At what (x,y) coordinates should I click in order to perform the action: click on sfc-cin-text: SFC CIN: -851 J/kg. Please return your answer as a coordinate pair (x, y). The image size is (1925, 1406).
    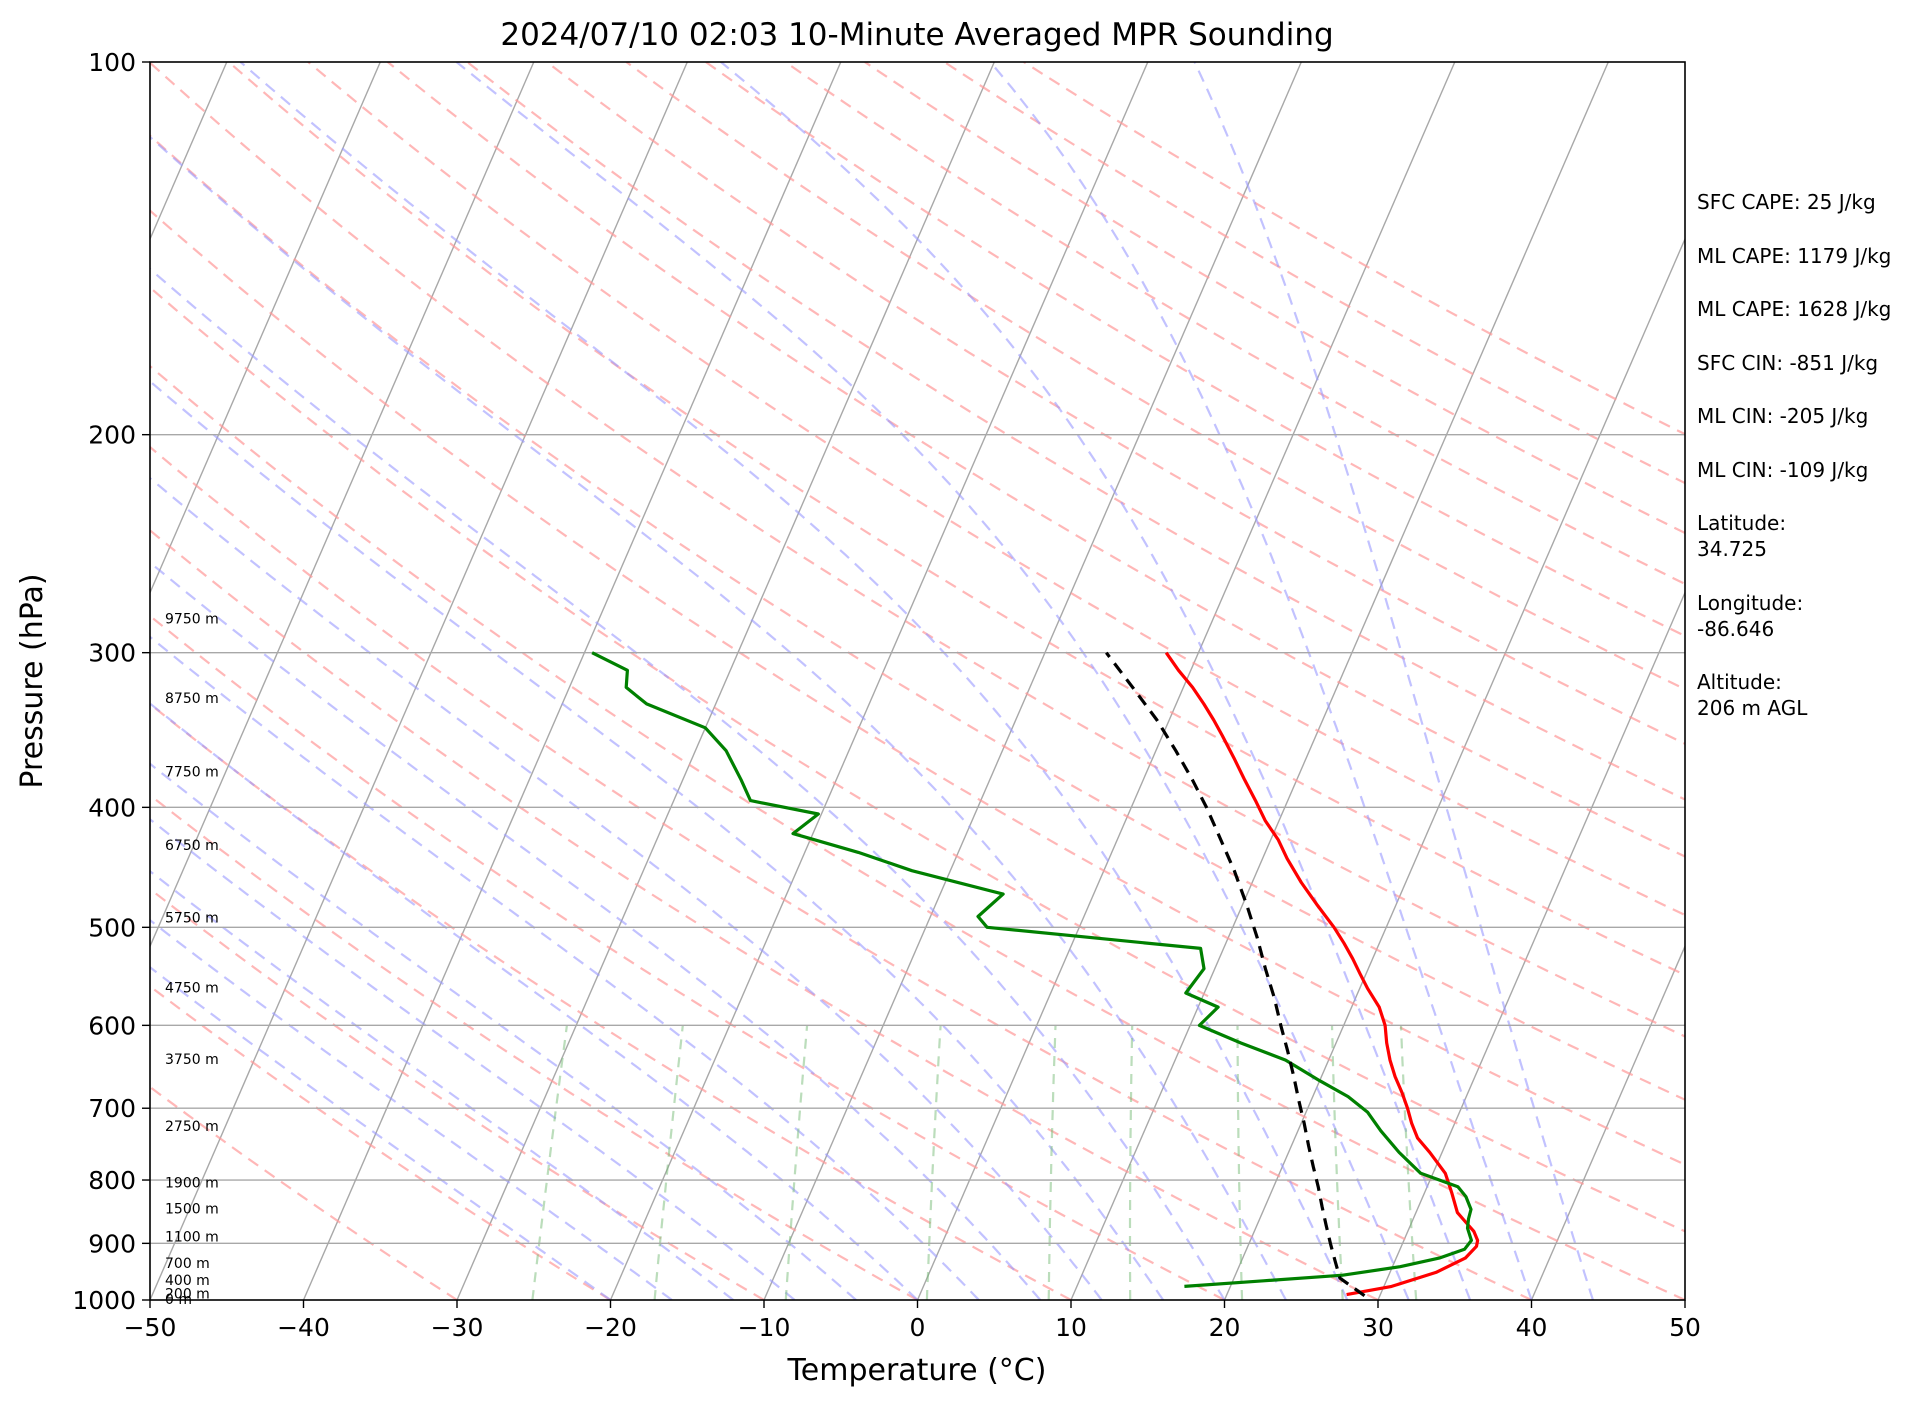
    Looking at the image, I should click on (1787, 363).